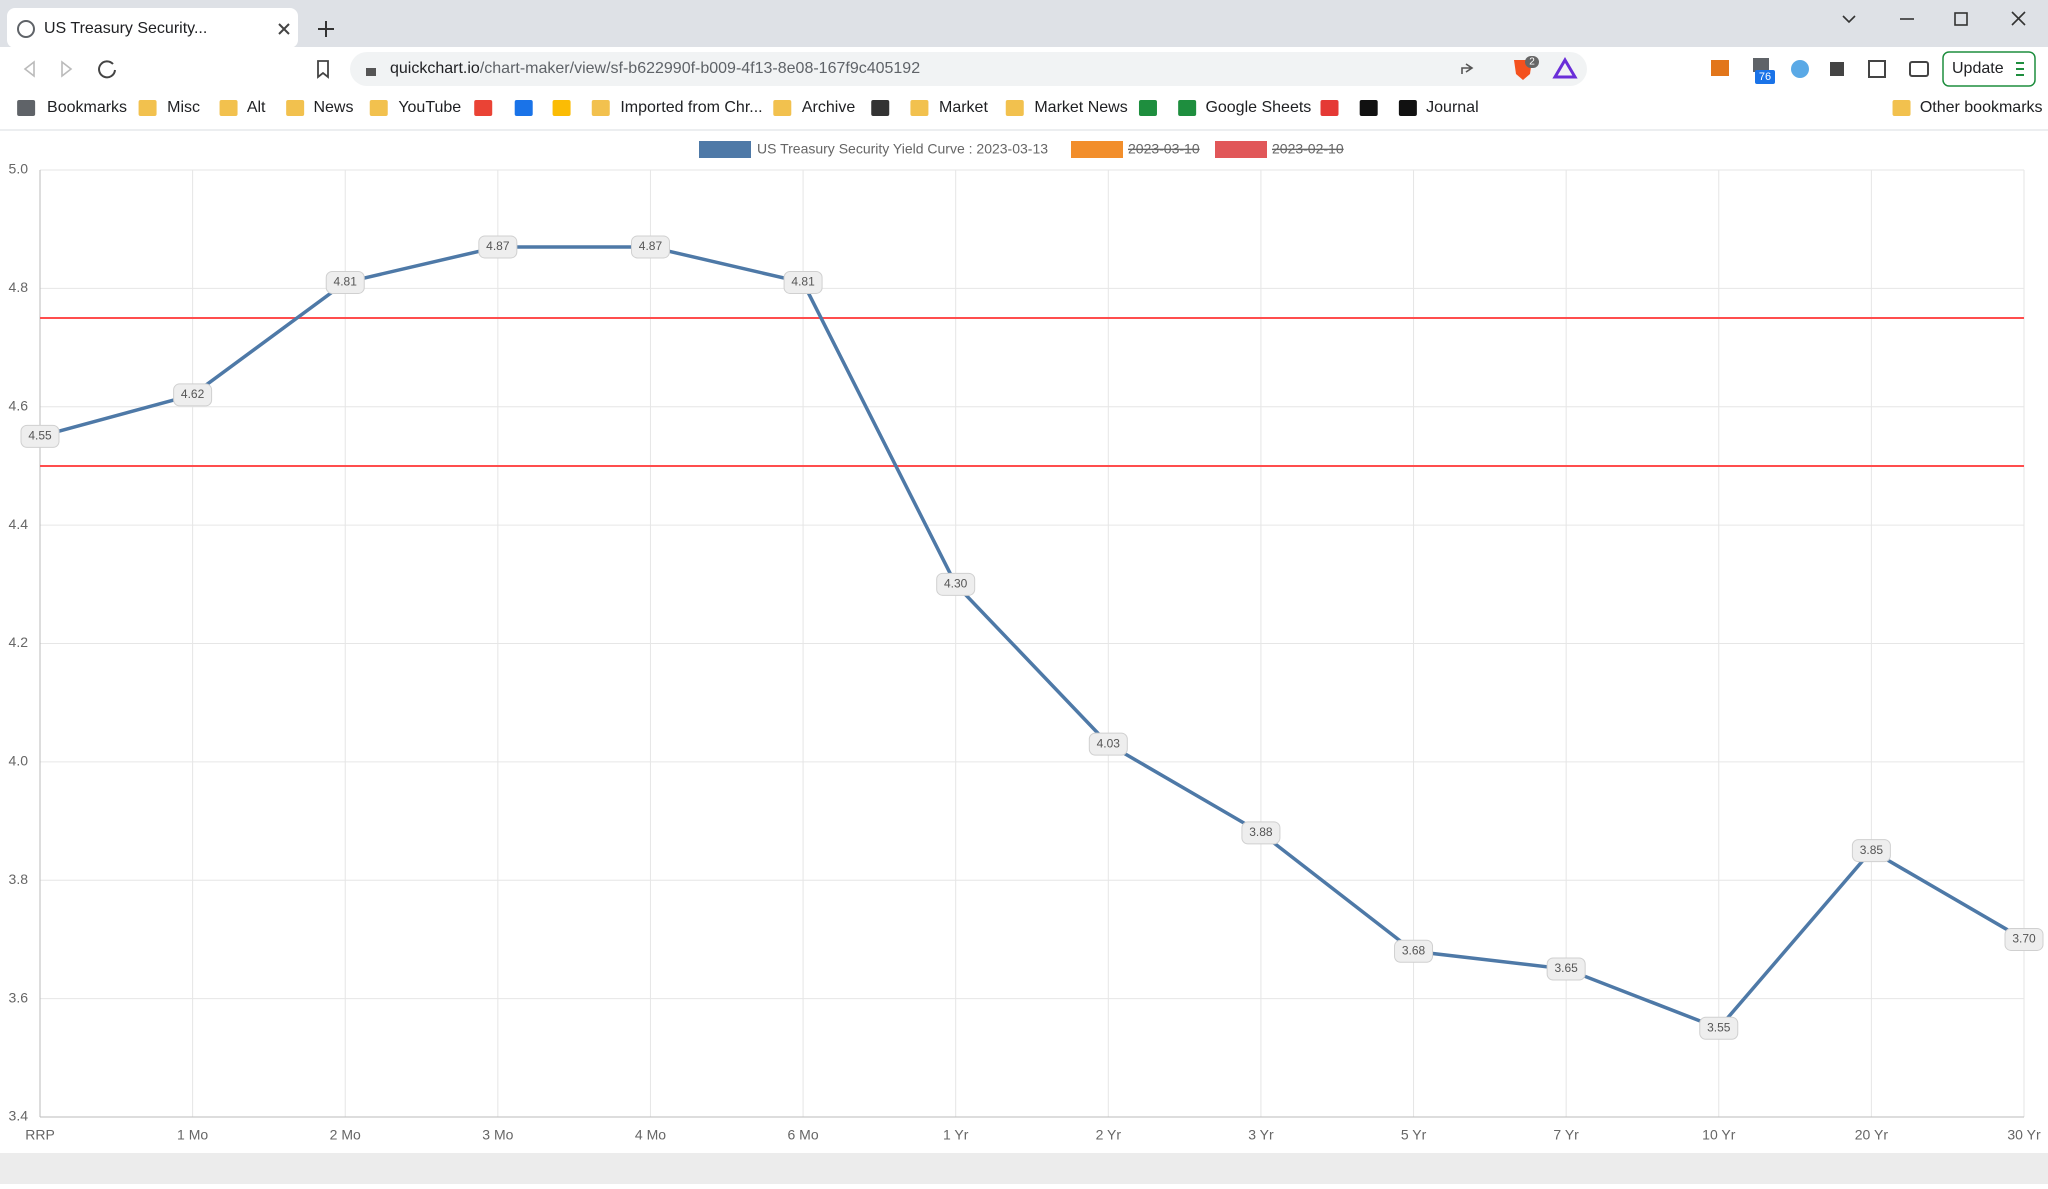  Describe the element at coordinates (2024, 1135) in the screenshot. I see `x-tick-label: 30 Yr` at that location.